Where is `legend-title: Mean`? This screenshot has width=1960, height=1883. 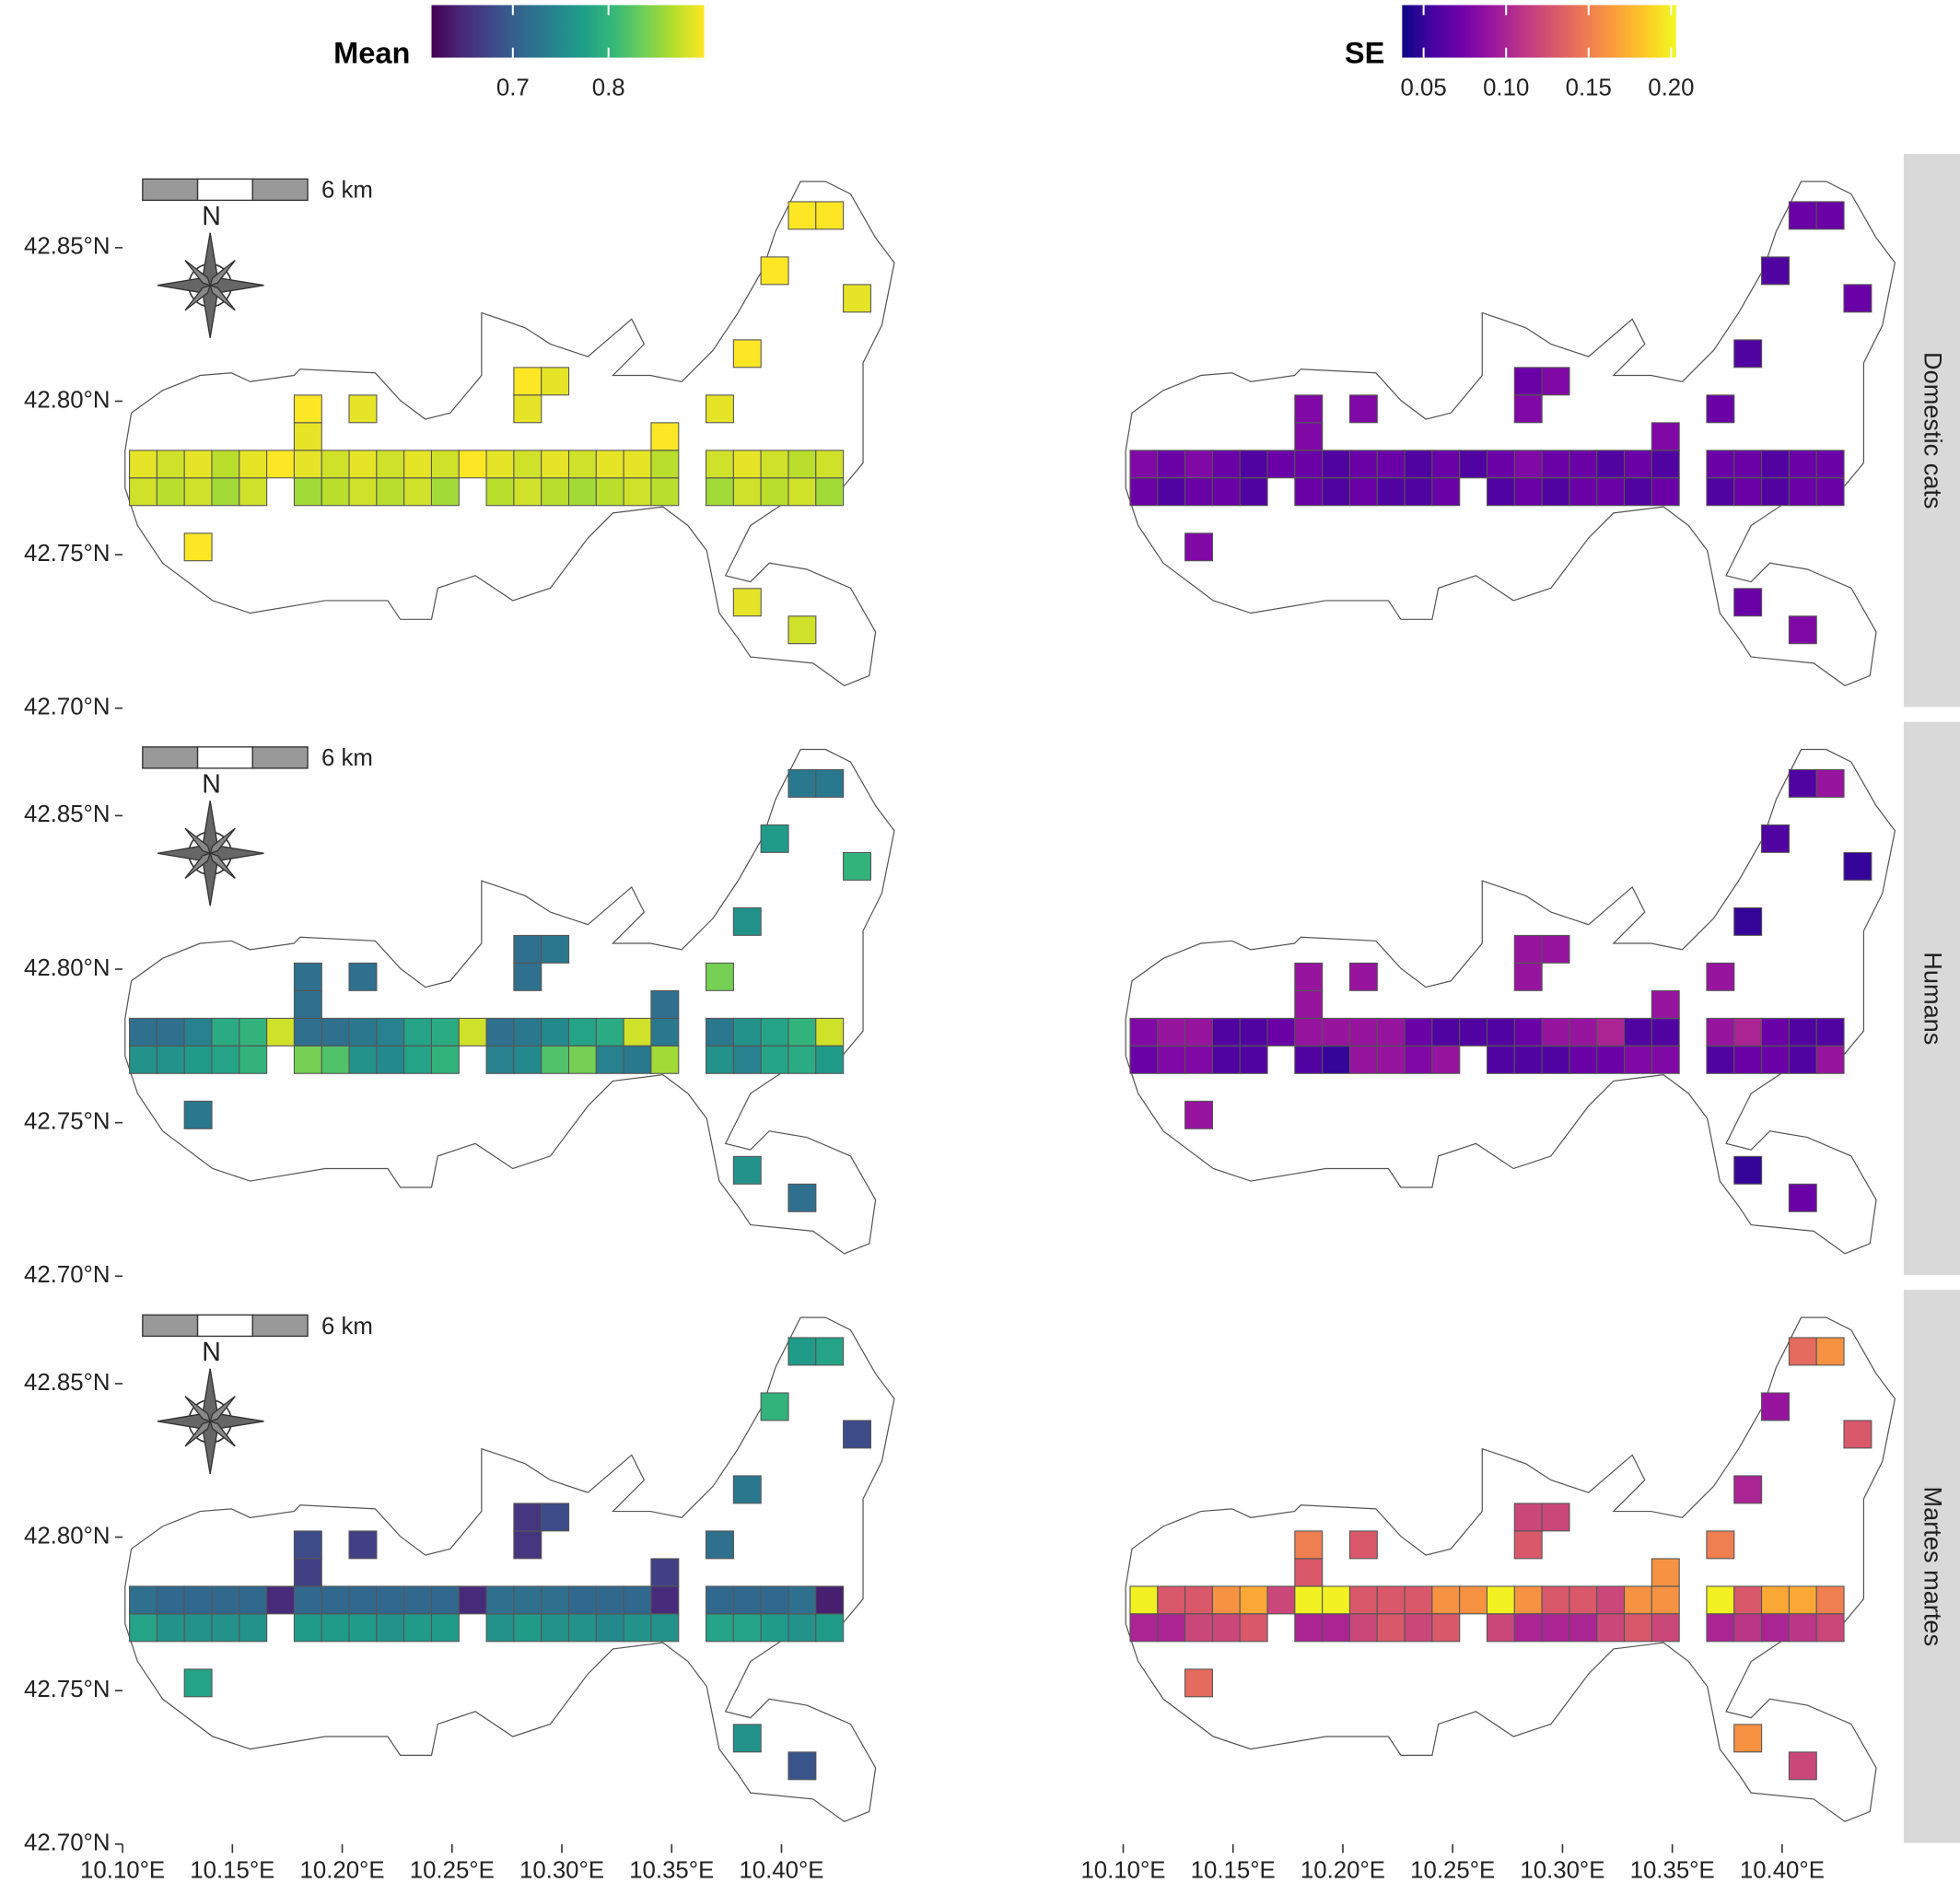
legend-title: Mean is located at coordinates (371, 52).